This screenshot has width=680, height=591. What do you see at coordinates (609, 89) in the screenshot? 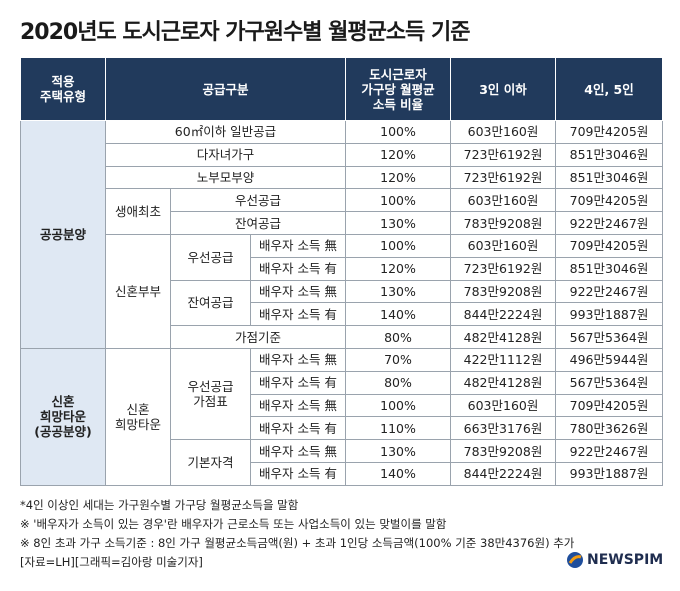
I see `header-cell: 4인, 5인` at bounding box center [609, 89].